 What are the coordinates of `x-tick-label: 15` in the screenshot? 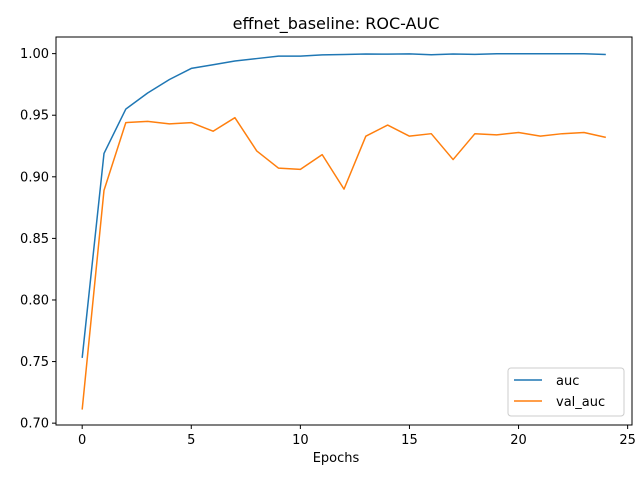 It's located at (409, 440).